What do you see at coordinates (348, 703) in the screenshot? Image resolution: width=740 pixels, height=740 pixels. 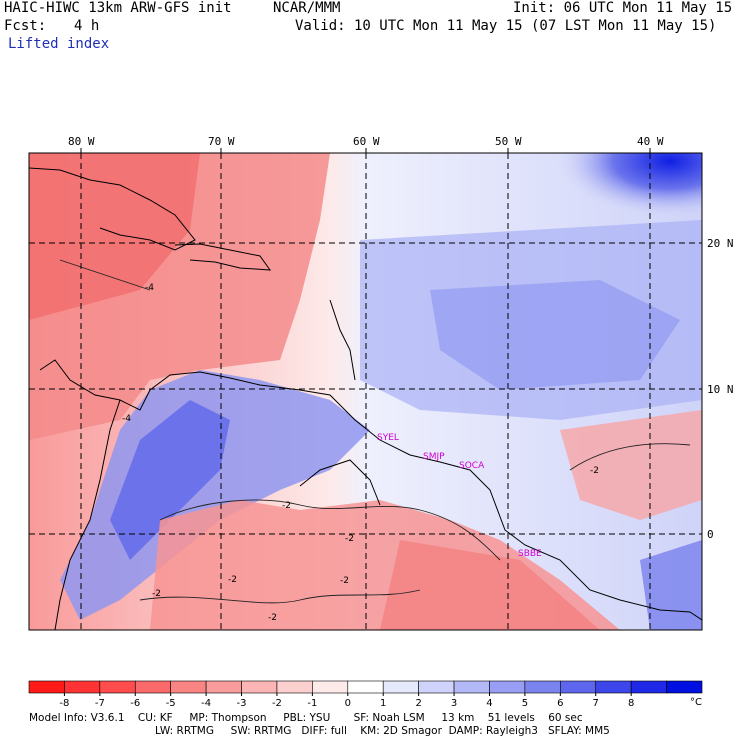 I see `colorbar-tick-label: 0` at bounding box center [348, 703].